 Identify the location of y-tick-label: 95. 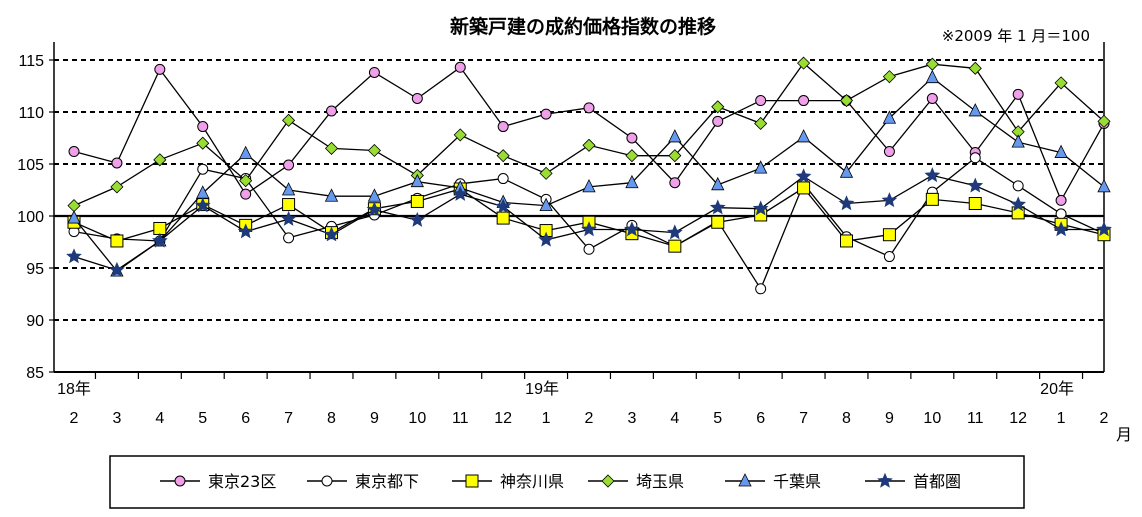
(35, 269).